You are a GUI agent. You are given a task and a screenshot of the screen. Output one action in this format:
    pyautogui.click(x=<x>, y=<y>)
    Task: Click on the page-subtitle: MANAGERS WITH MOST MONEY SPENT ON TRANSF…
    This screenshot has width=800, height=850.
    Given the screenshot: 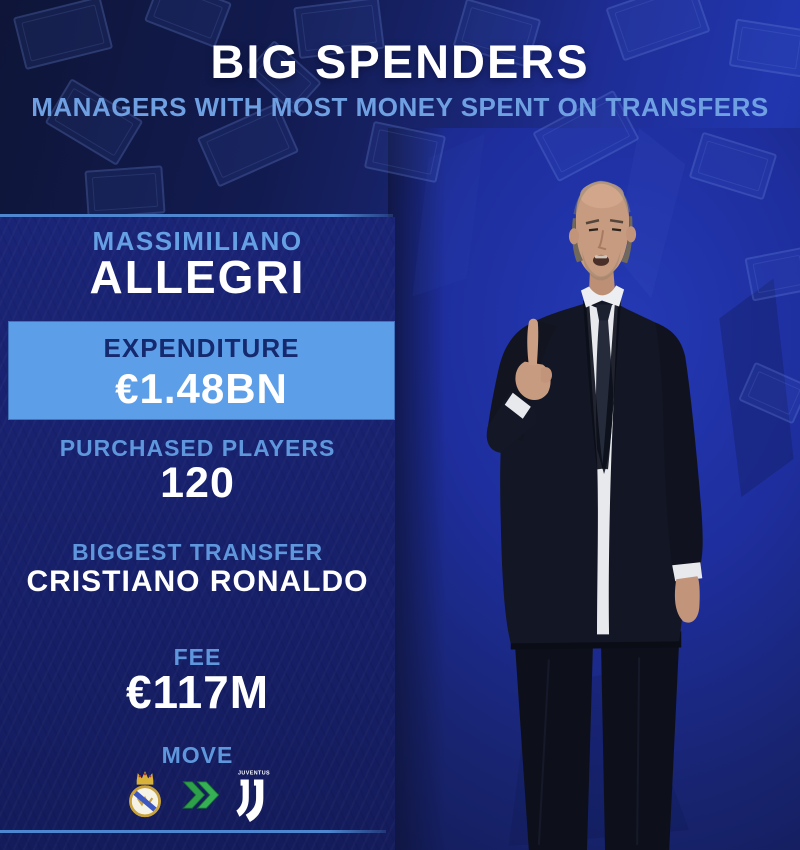 What is the action you would take?
    pyautogui.click(x=400, y=107)
    